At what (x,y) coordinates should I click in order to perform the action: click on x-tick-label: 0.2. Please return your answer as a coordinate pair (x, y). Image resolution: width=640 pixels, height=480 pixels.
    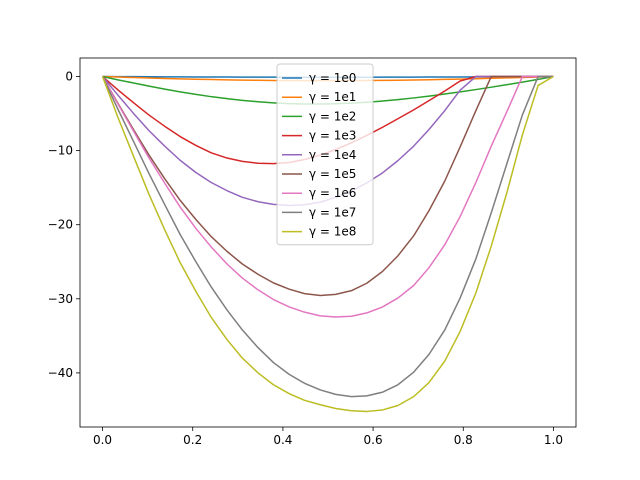
    Looking at the image, I should click on (192, 440).